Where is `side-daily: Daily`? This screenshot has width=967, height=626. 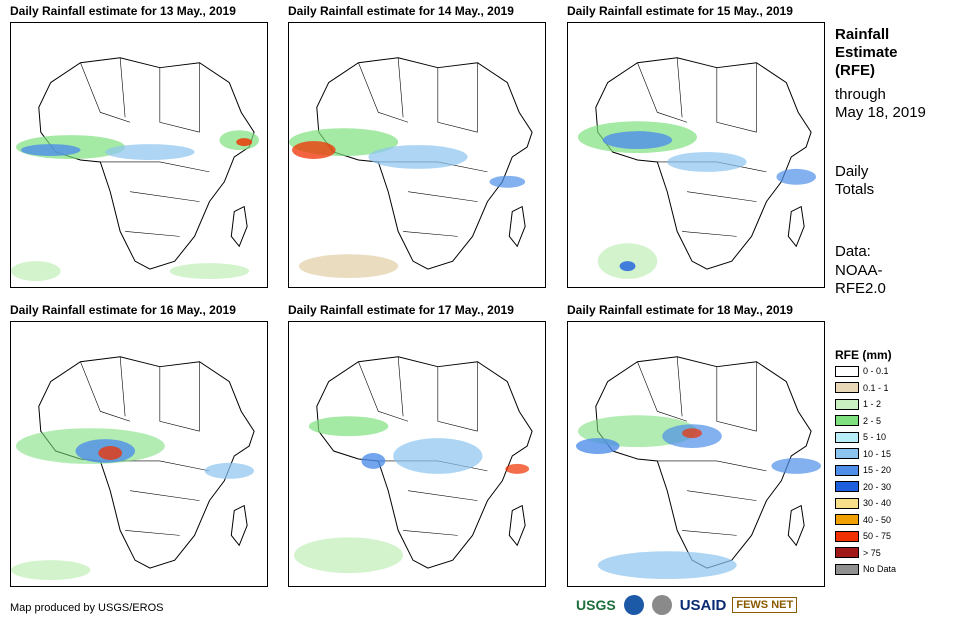
side-daily: Daily is located at coordinates (852, 171).